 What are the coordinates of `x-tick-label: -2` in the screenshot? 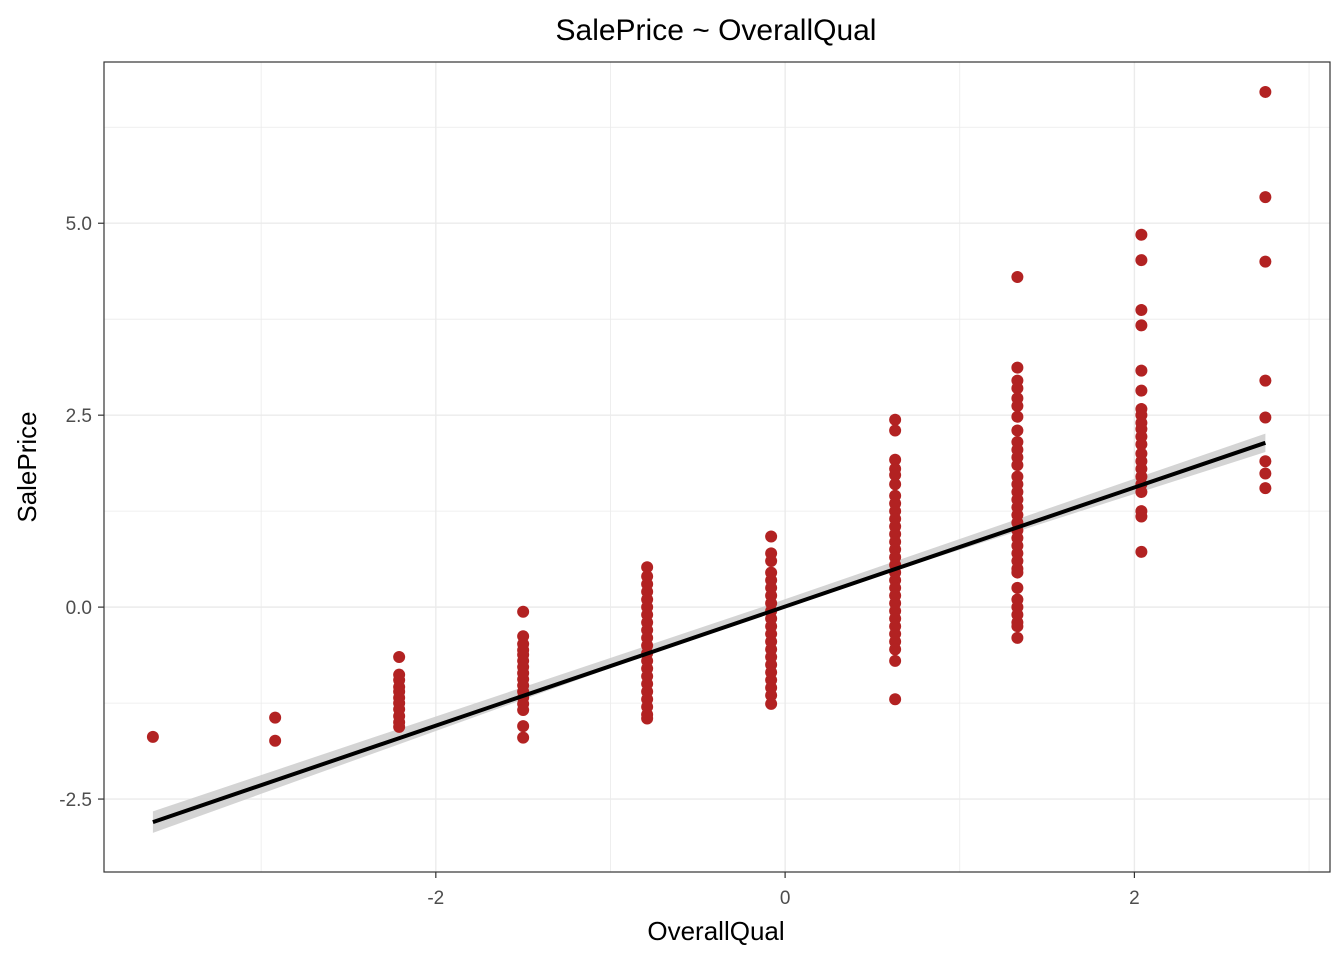 It's located at (435, 898).